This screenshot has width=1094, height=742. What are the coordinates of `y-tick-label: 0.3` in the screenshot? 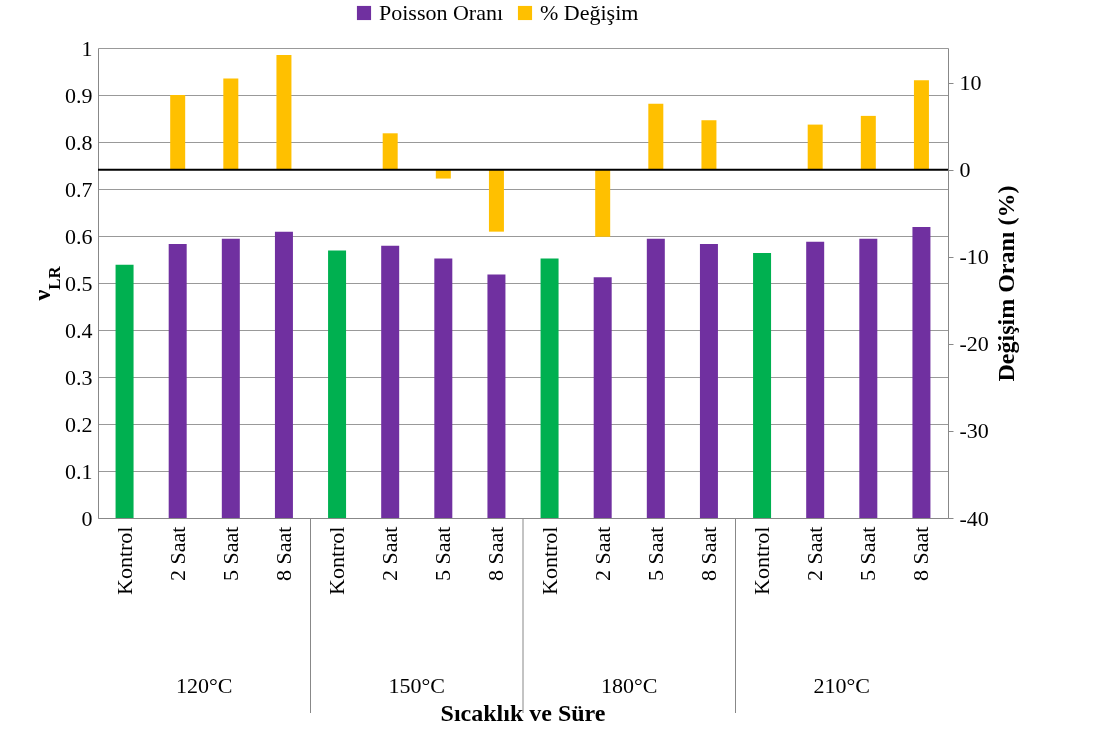 It's located at (79, 377).